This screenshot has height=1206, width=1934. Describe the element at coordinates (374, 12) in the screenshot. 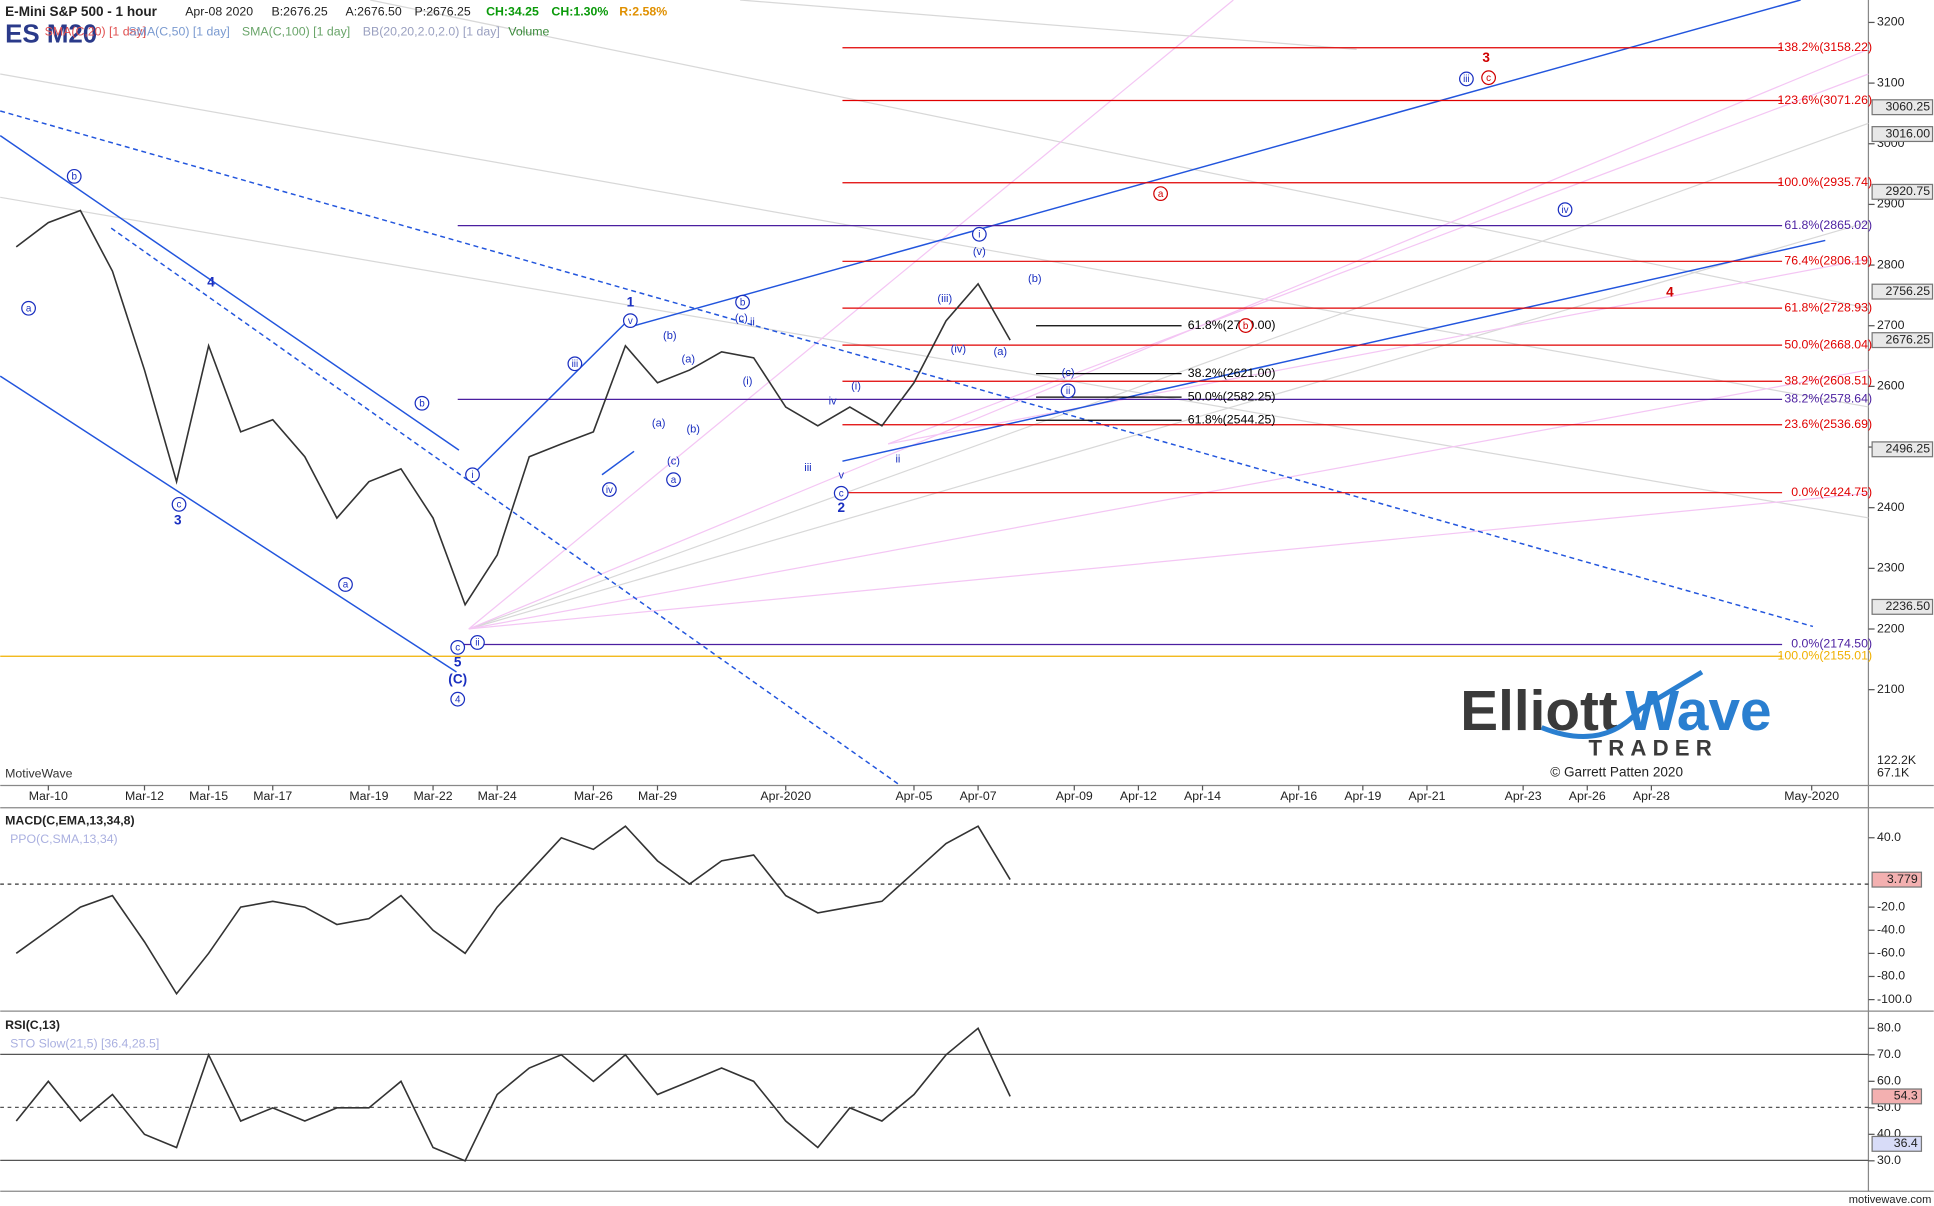

I see `header-ask: A:2676.50` at that location.